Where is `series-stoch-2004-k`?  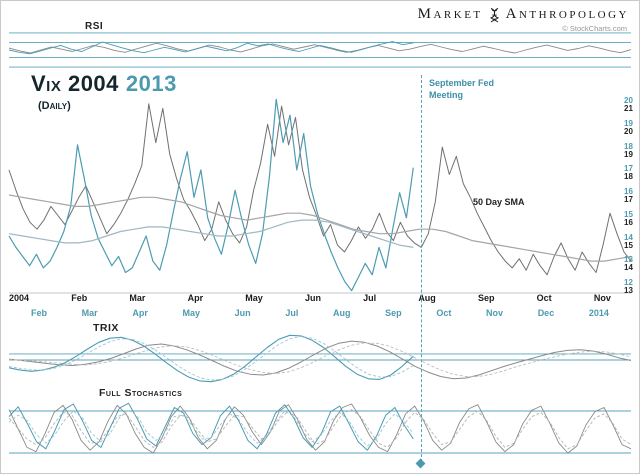 series-stoch-2004-k is located at coordinates (320, 428).